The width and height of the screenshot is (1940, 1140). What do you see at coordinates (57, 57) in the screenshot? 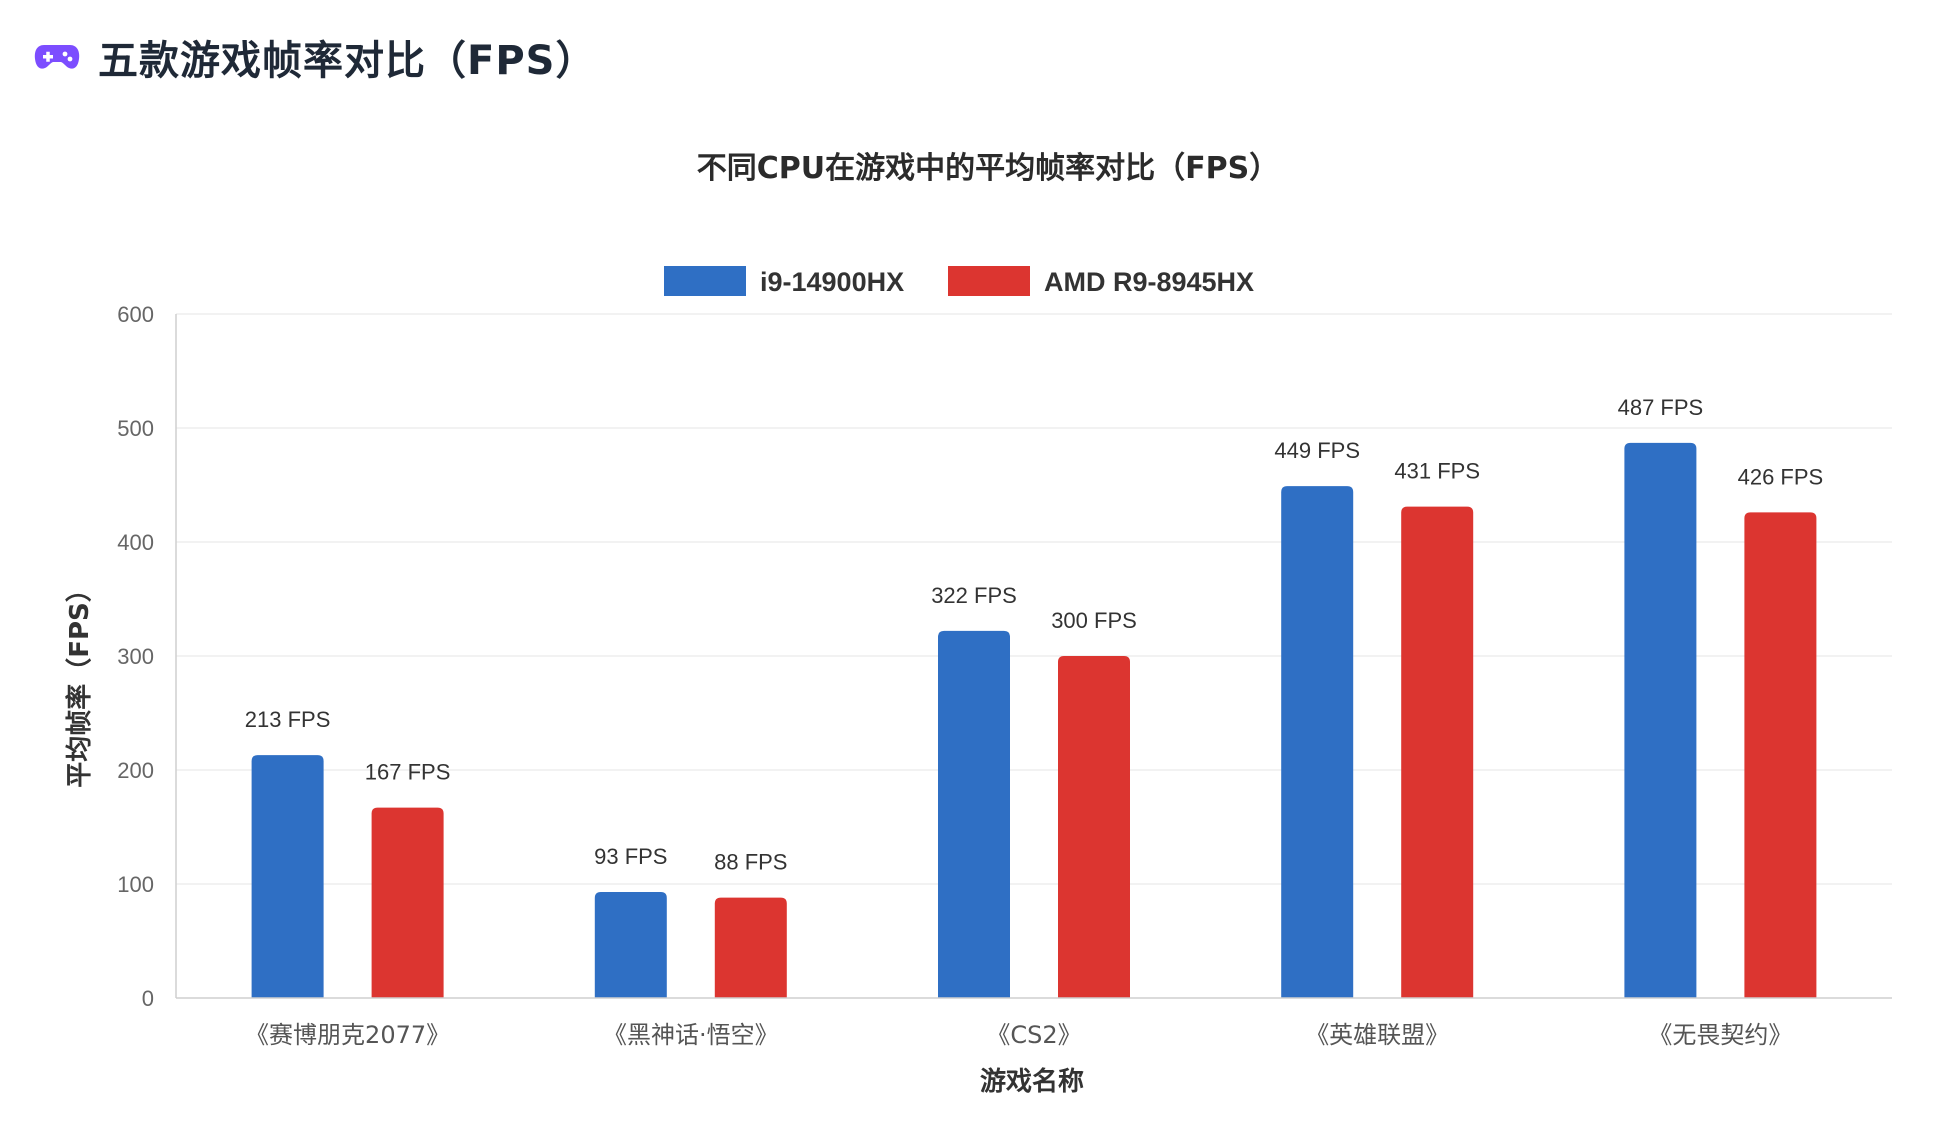
I see `gamepad-icon` at bounding box center [57, 57].